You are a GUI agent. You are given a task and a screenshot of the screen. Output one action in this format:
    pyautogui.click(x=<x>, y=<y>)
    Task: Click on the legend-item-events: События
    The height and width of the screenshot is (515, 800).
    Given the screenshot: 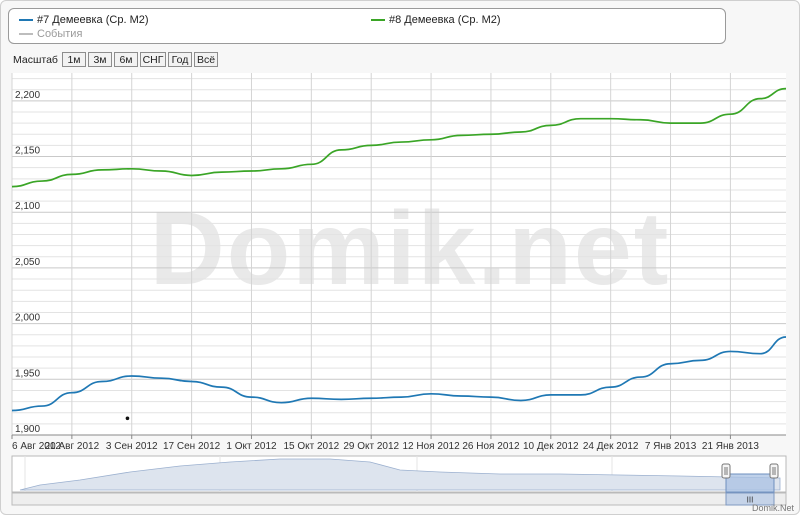 What is the action you would take?
    pyautogui.click(x=50, y=34)
    